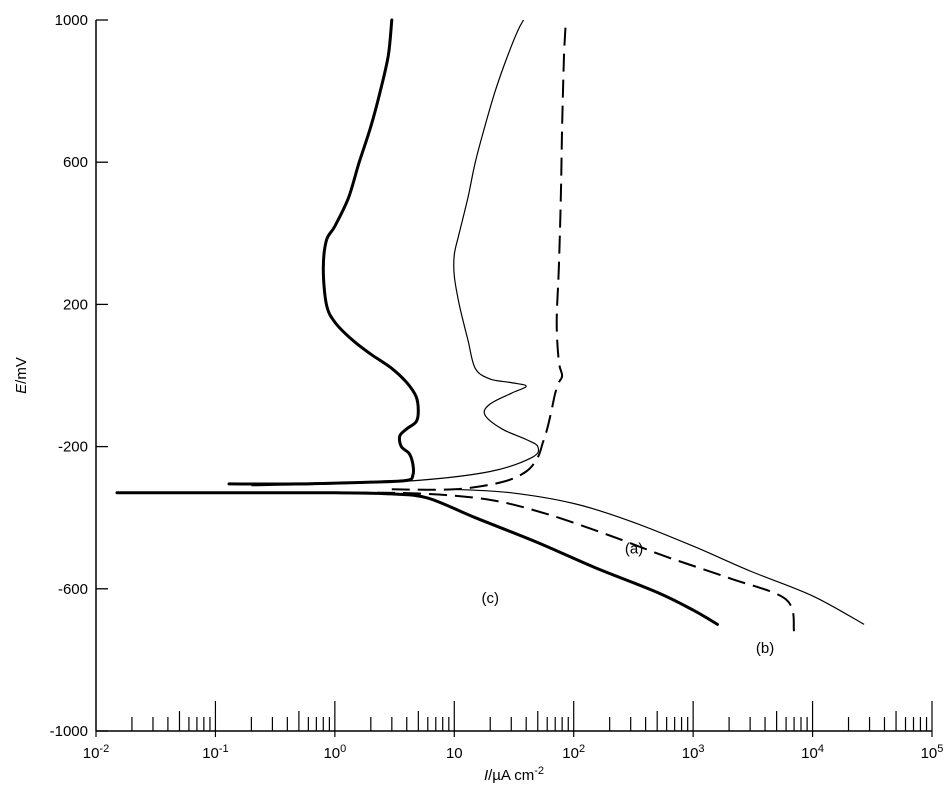 The width and height of the screenshot is (952, 794). I want to click on x-tick-label: 10², so click(573, 752).